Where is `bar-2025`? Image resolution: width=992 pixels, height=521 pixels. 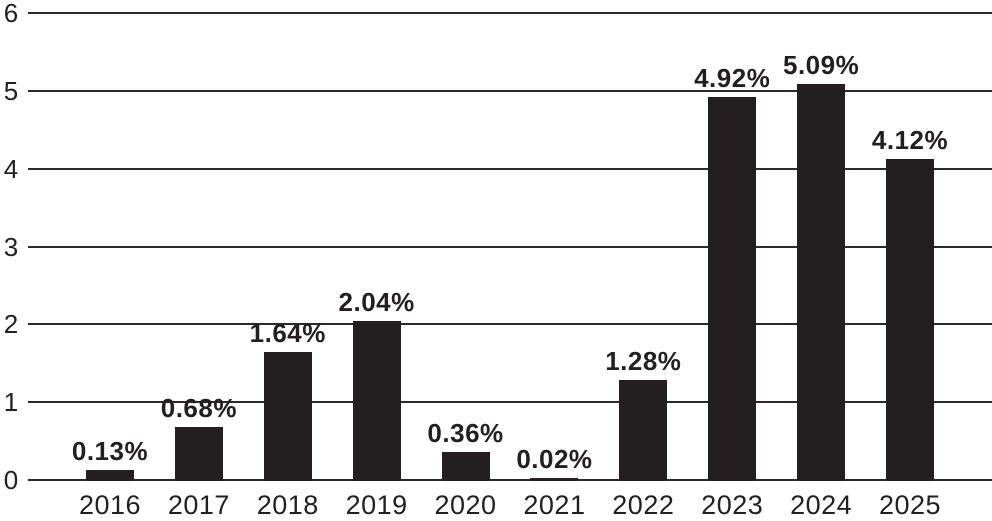
bar-2025 is located at coordinates (910, 320).